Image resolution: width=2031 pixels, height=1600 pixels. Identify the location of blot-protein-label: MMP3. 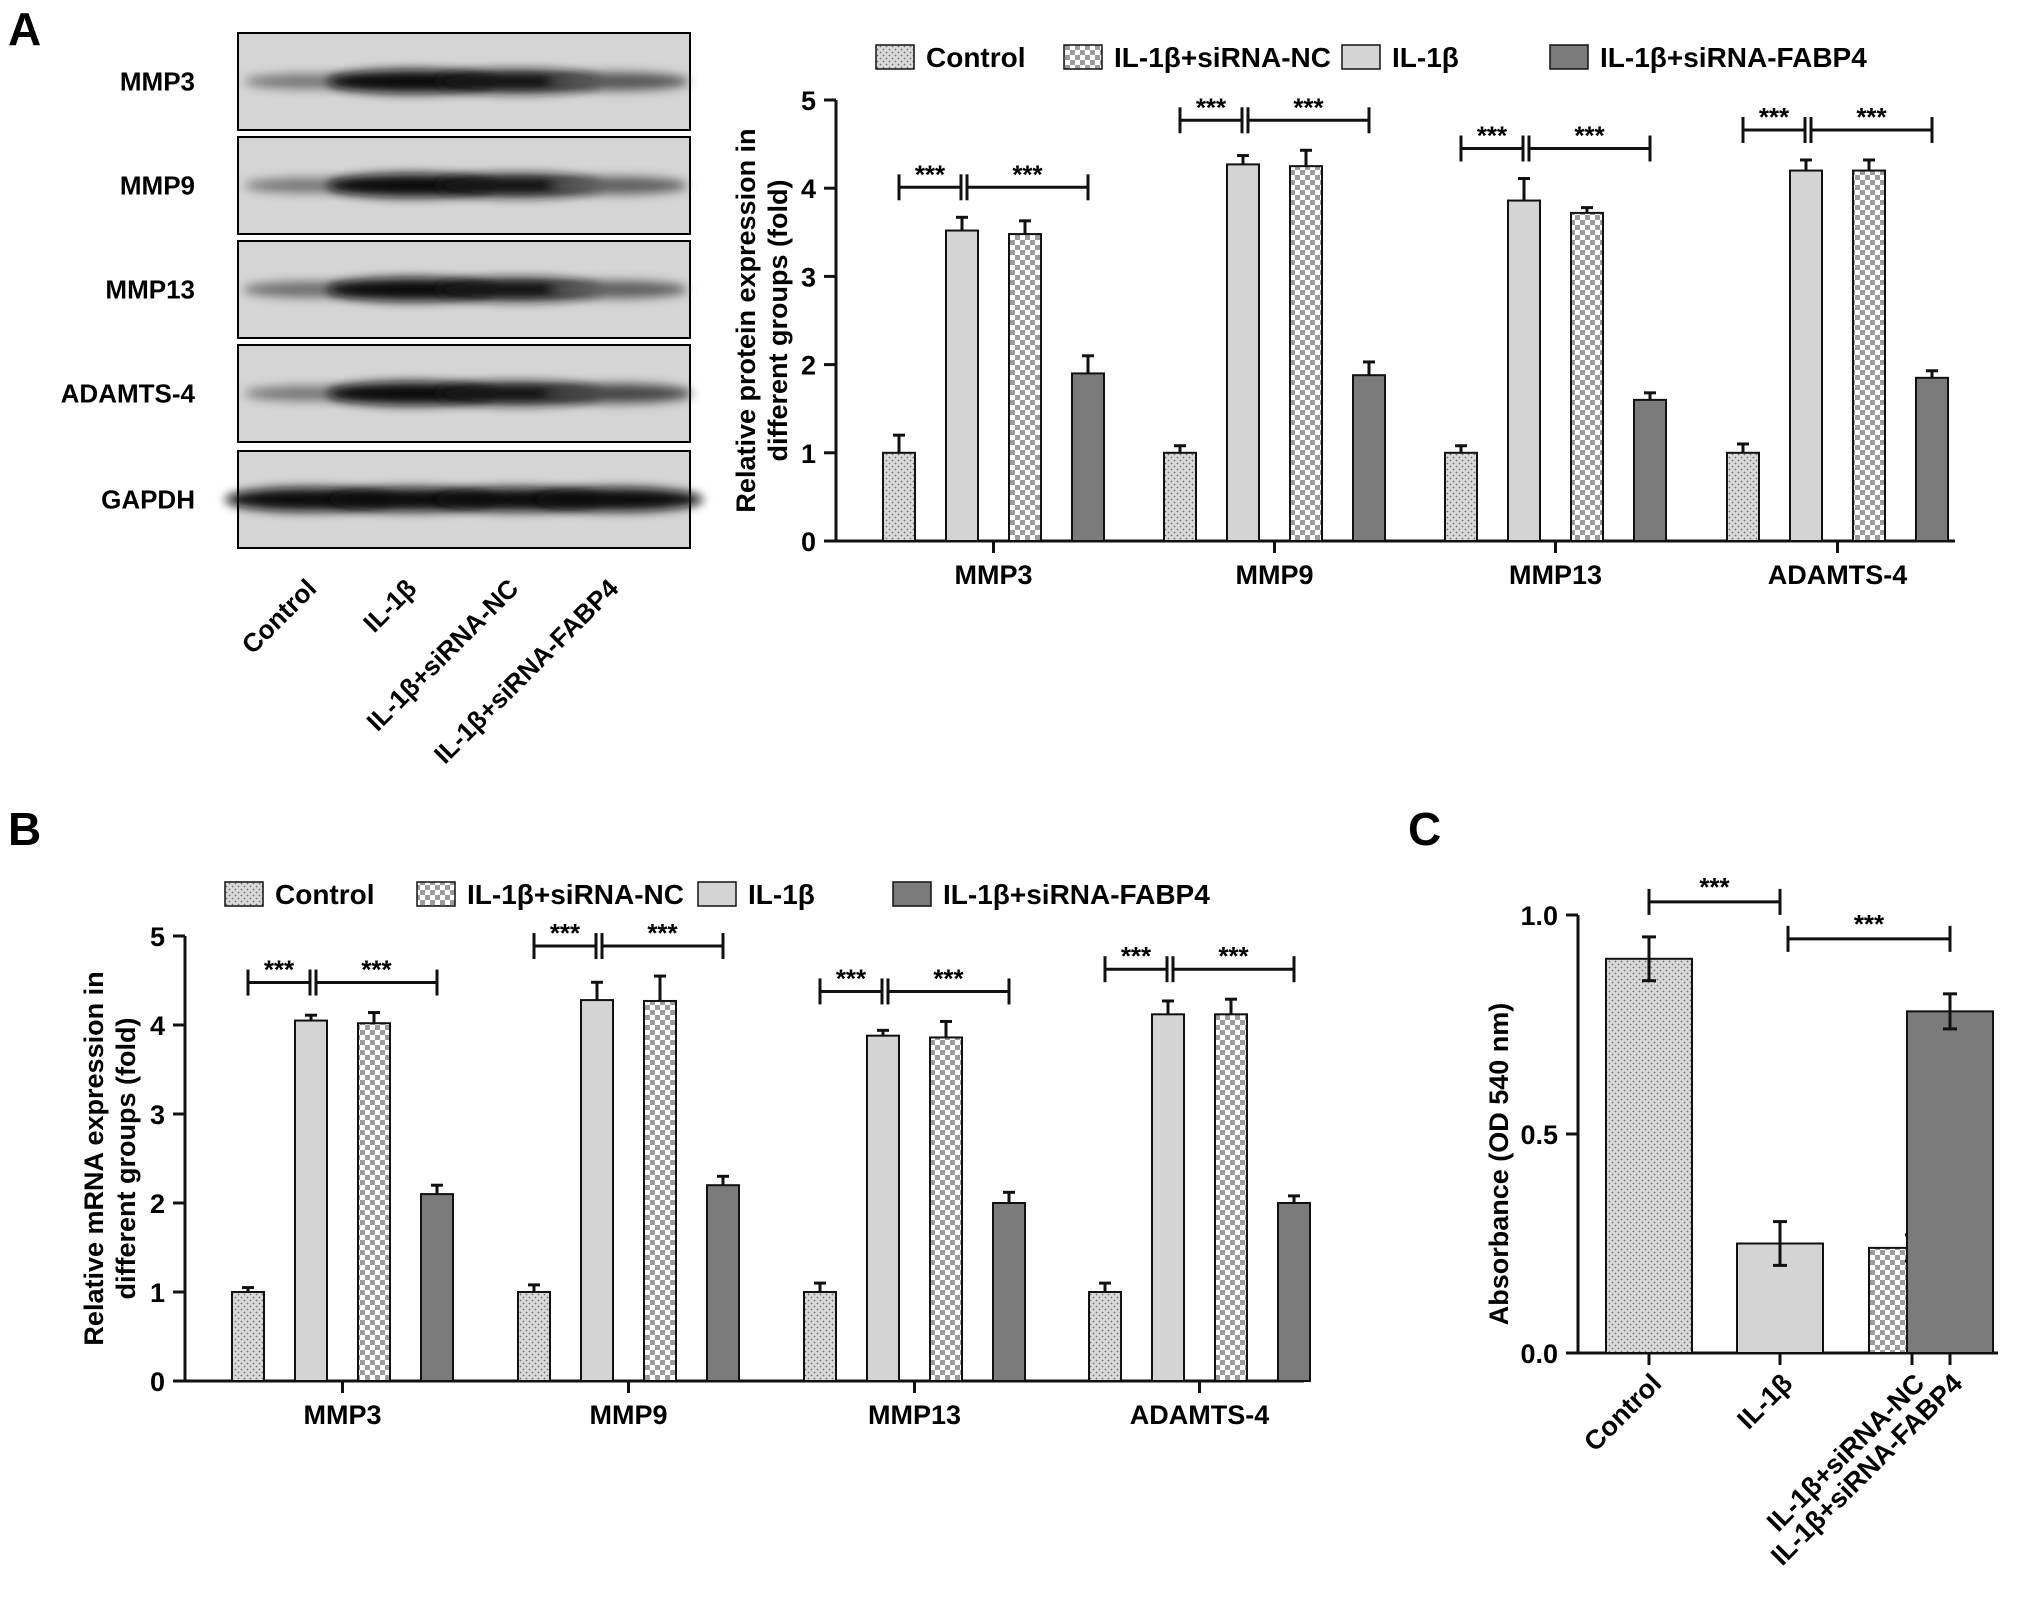
(157, 82).